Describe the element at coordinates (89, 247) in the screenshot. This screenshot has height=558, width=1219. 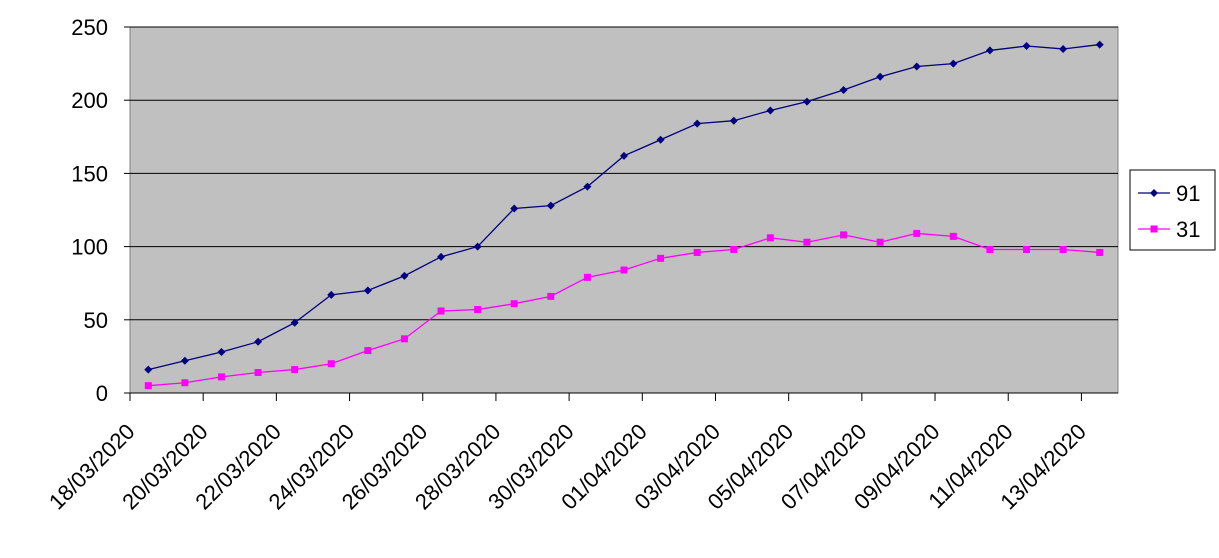
I see `y-tick-label: 100` at that location.